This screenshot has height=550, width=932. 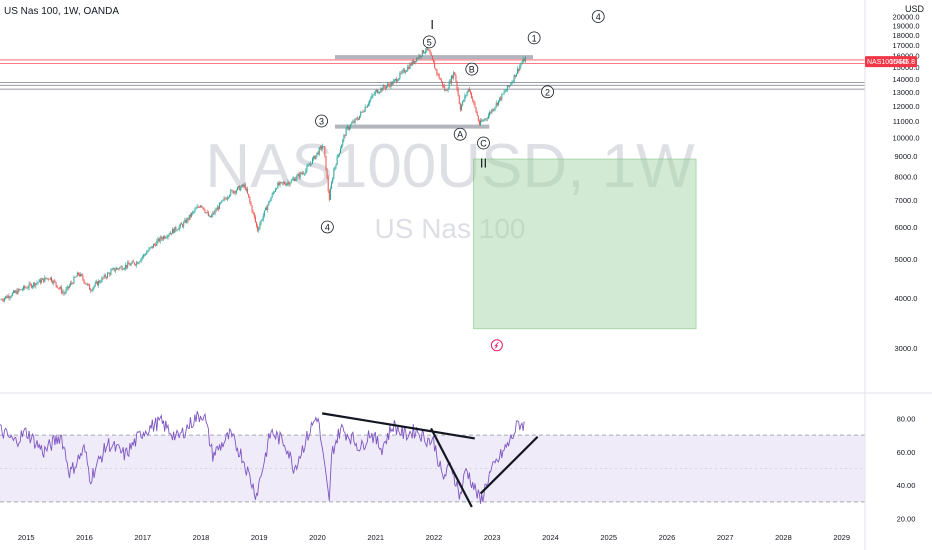 What do you see at coordinates (327, 227) in the screenshot?
I see `wave-label: 4` at bounding box center [327, 227].